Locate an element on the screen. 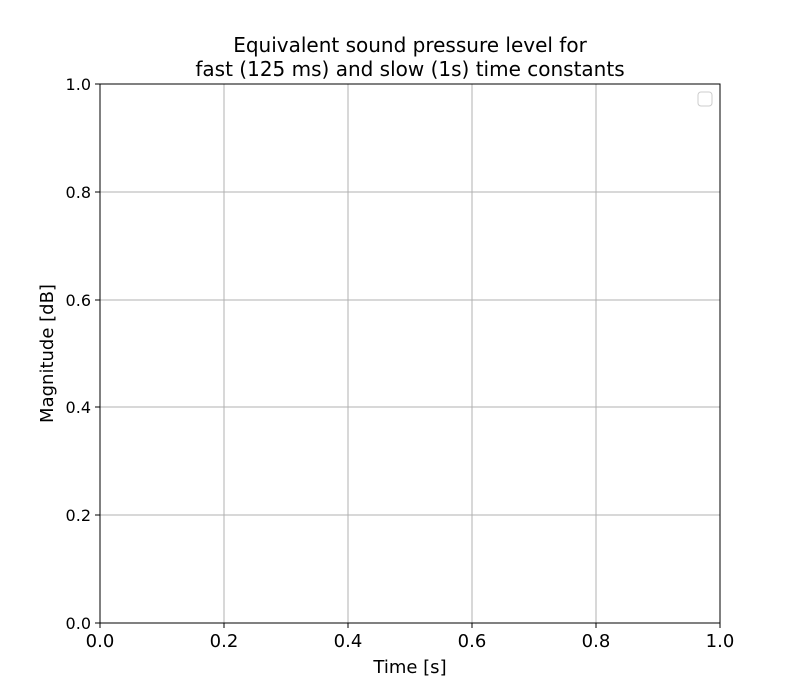 This screenshot has width=800, height=700. x-tick-label: 0.8 is located at coordinates (596, 641).